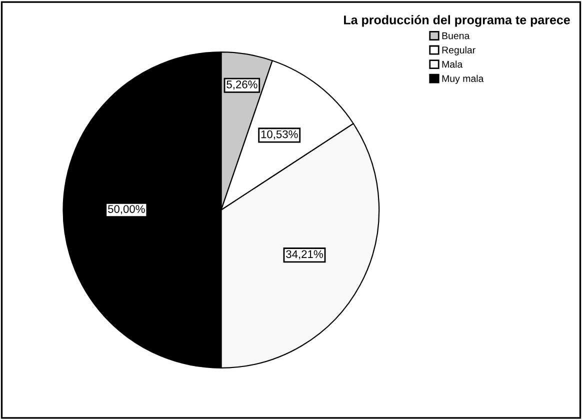 The image size is (582, 420). I want to click on legend-label: Buena, so click(456, 36).